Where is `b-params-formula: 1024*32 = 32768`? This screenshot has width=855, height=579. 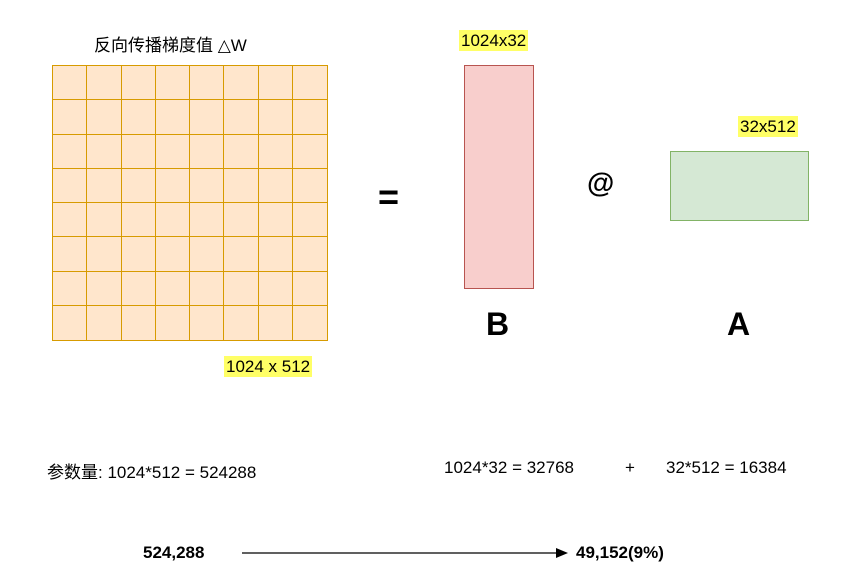
b-params-formula: 1024*32 = 32768 is located at coordinates (509, 467).